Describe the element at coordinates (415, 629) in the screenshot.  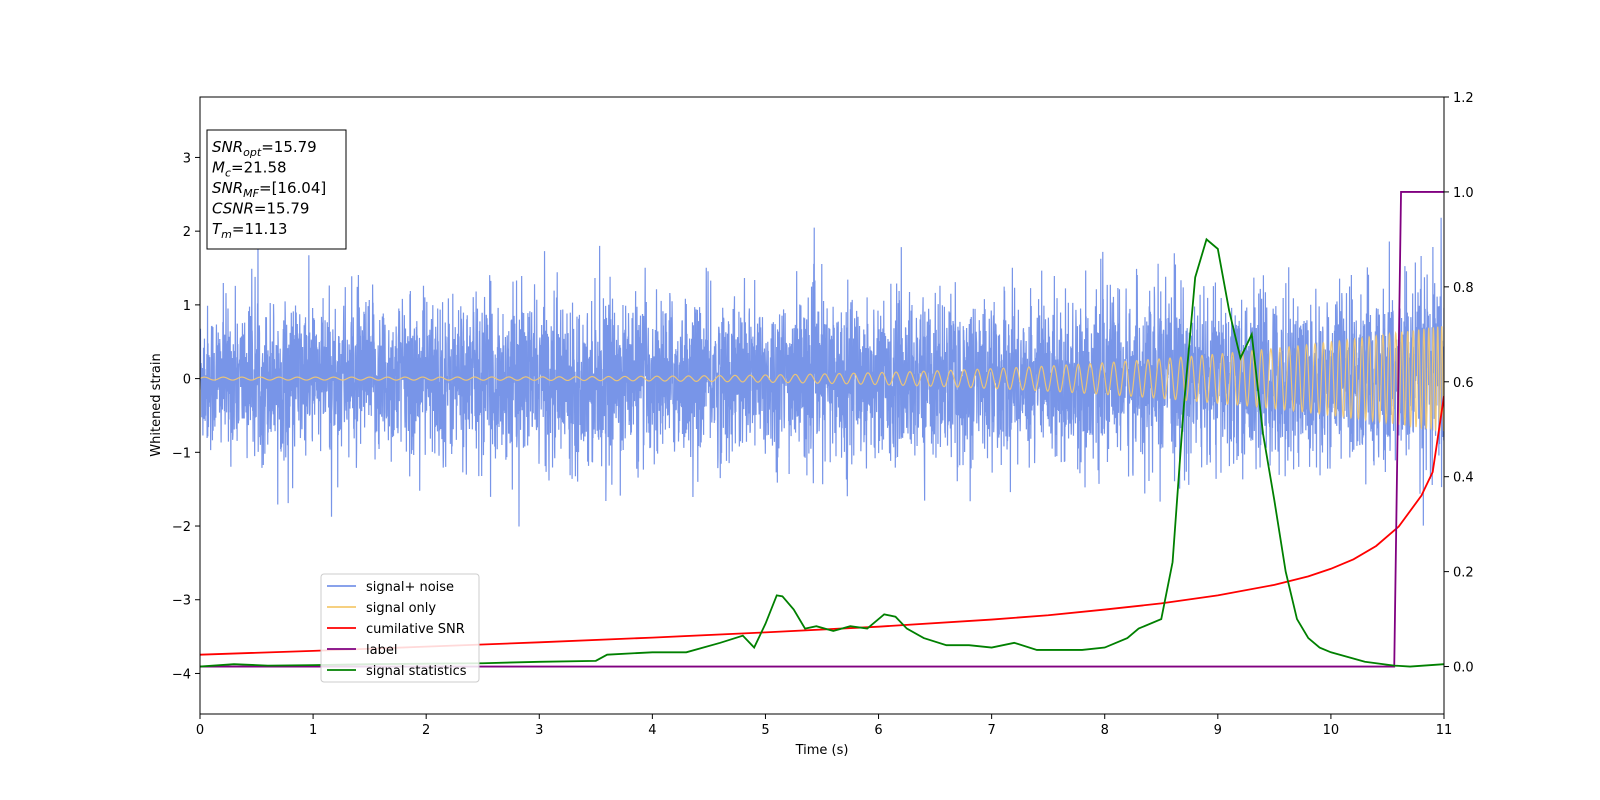
I see `legend-label: cumilative SNR` at that location.